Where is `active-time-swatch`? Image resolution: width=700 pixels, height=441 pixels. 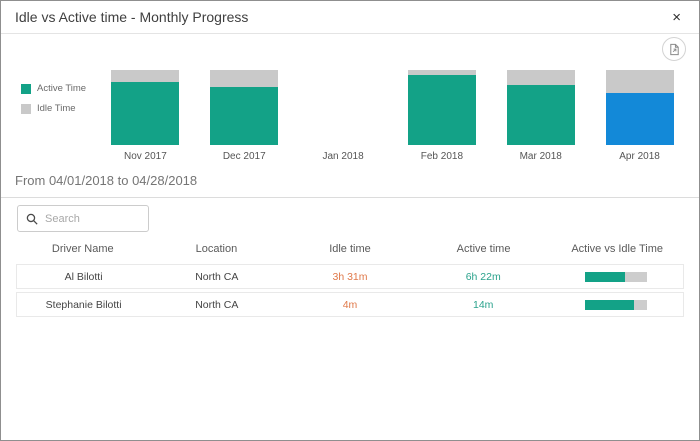
active-time-swatch is located at coordinates (26, 88).